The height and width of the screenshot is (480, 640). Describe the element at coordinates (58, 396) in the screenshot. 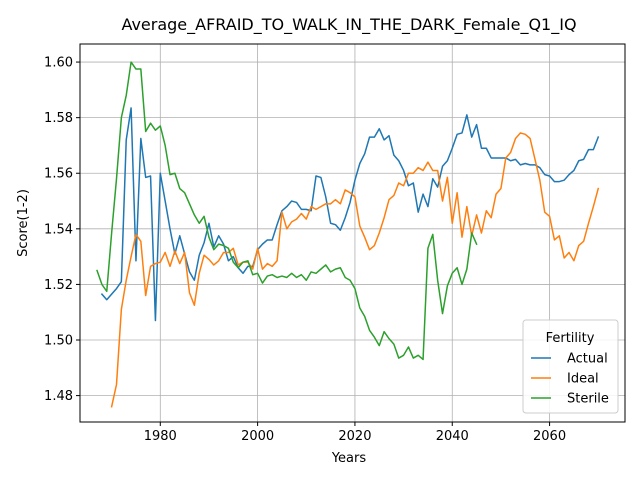

I see `y-tick-label: 1.48` at that location.